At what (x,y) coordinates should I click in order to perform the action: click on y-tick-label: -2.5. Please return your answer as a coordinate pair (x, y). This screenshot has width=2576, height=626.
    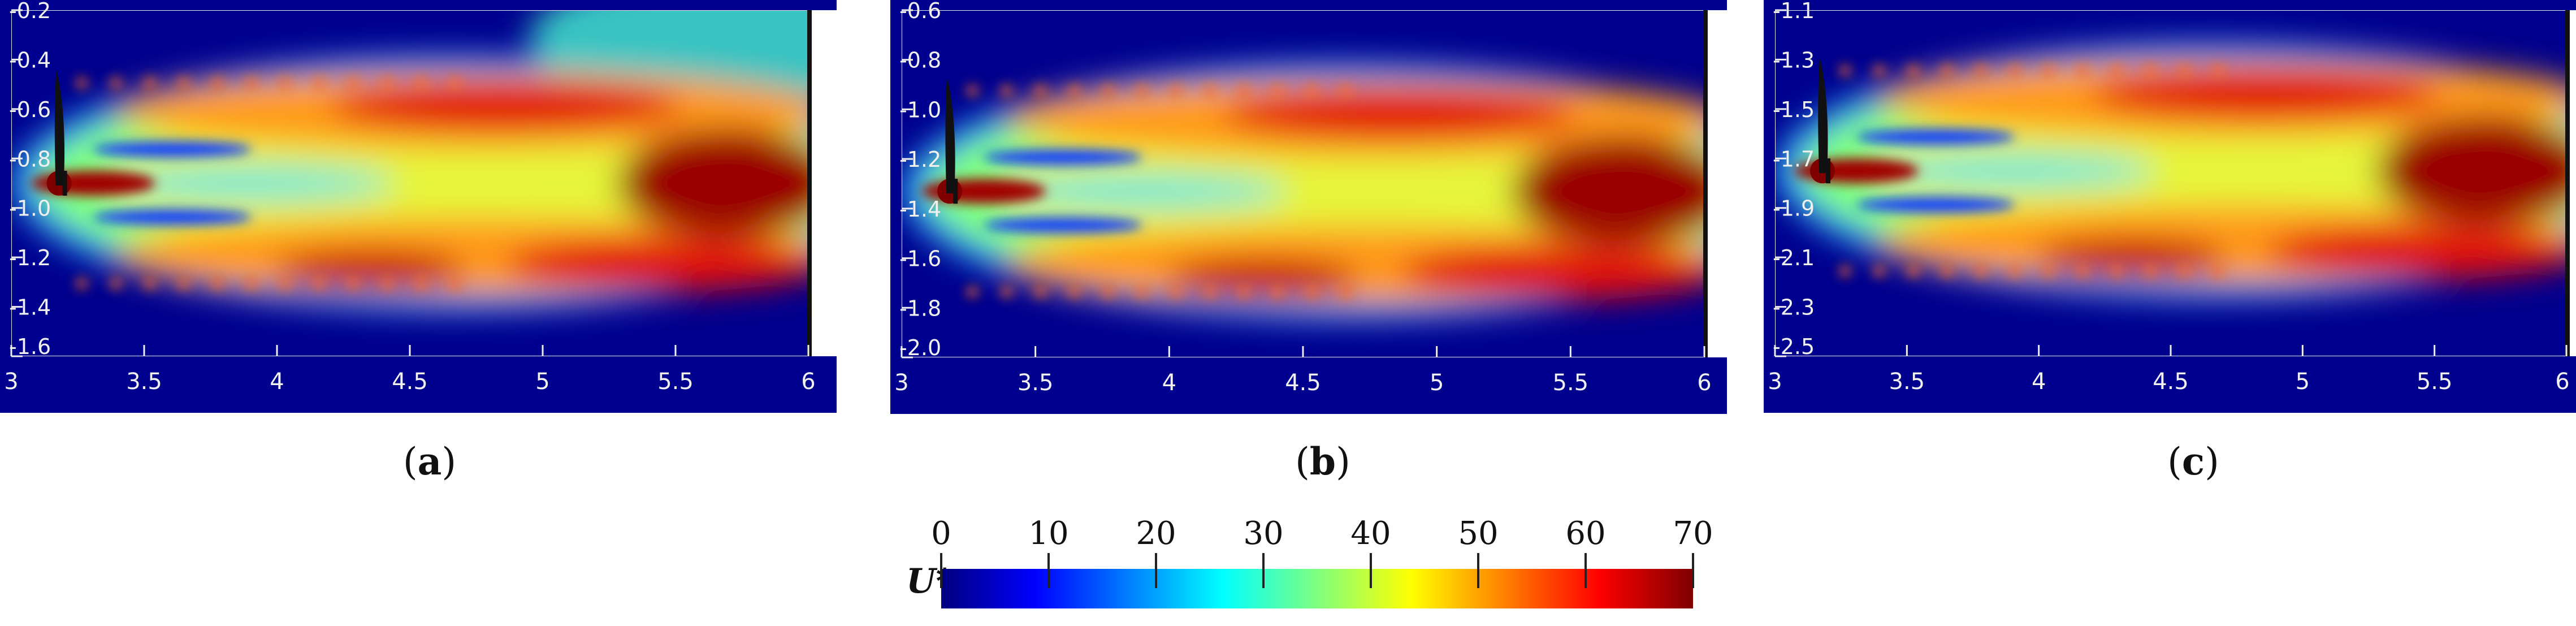
    Looking at the image, I should click on (1794, 346).